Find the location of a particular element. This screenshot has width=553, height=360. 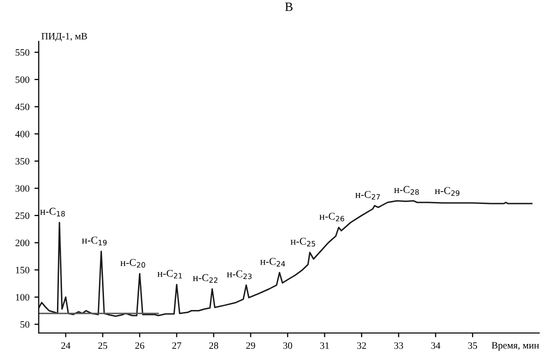

annotation: н-C$_{19}$ is located at coordinates (94, 241).